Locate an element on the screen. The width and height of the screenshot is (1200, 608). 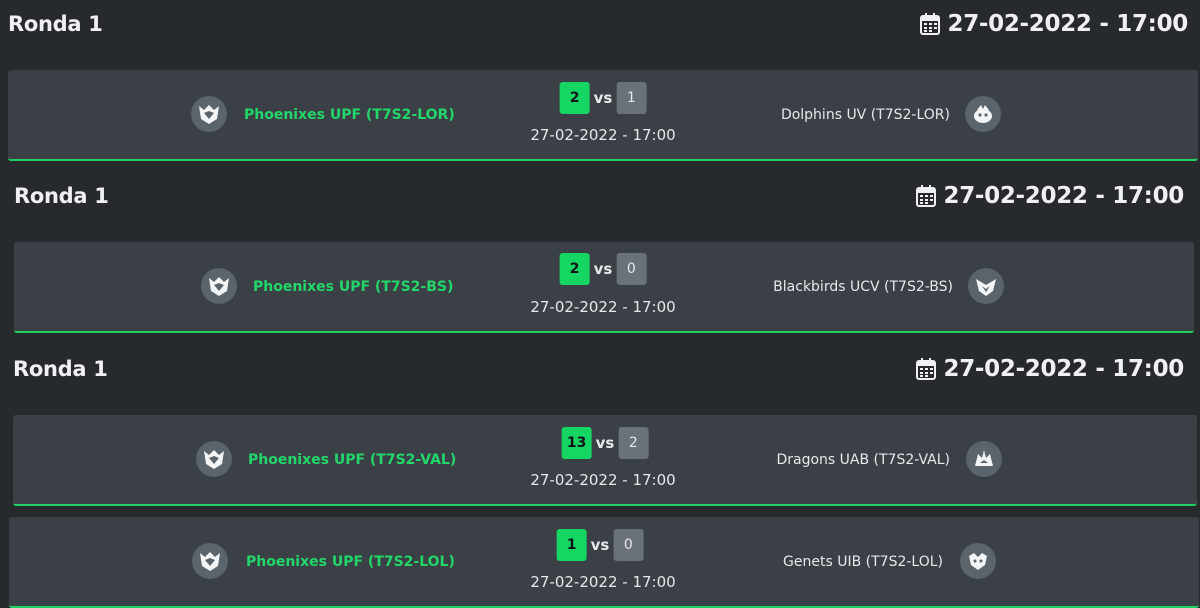
home-team-name: Phoenixes UPF (T7S2-BS) is located at coordinates (353, 287).